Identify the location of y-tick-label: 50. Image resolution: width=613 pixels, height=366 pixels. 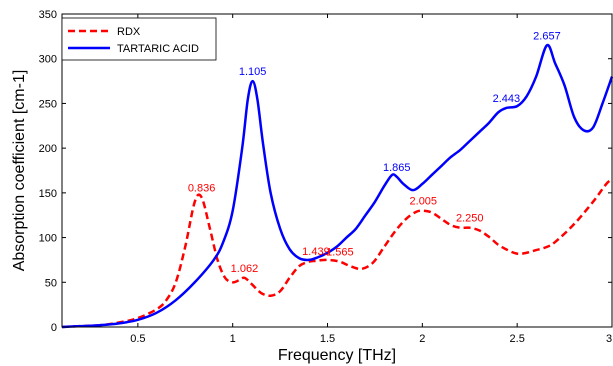
(51, 283).